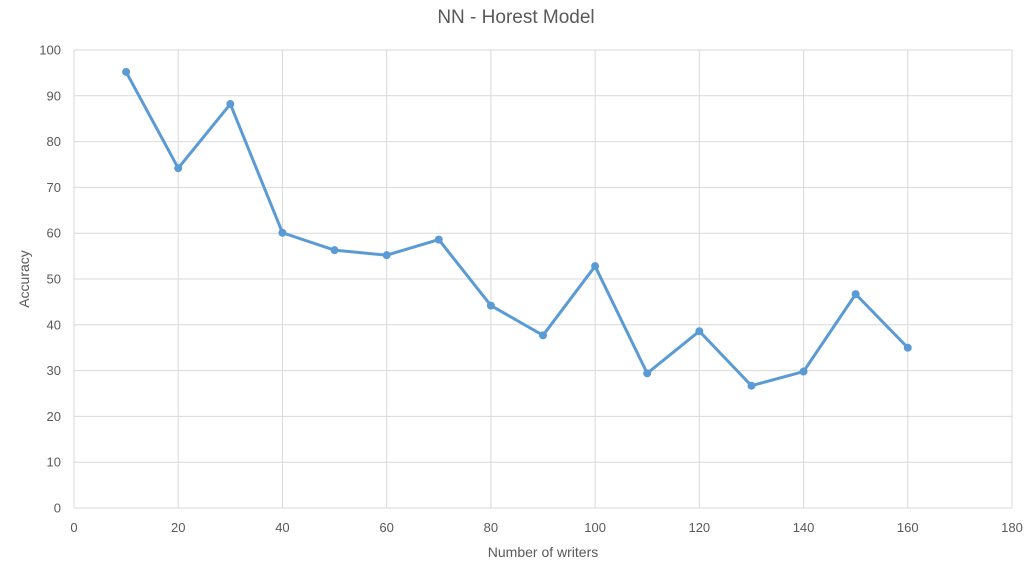 This screenshot has width=1032, height=573. Describe the element at coordinates (491, 527) in the screenshot. I see `x-tick-label: 80` at that location.